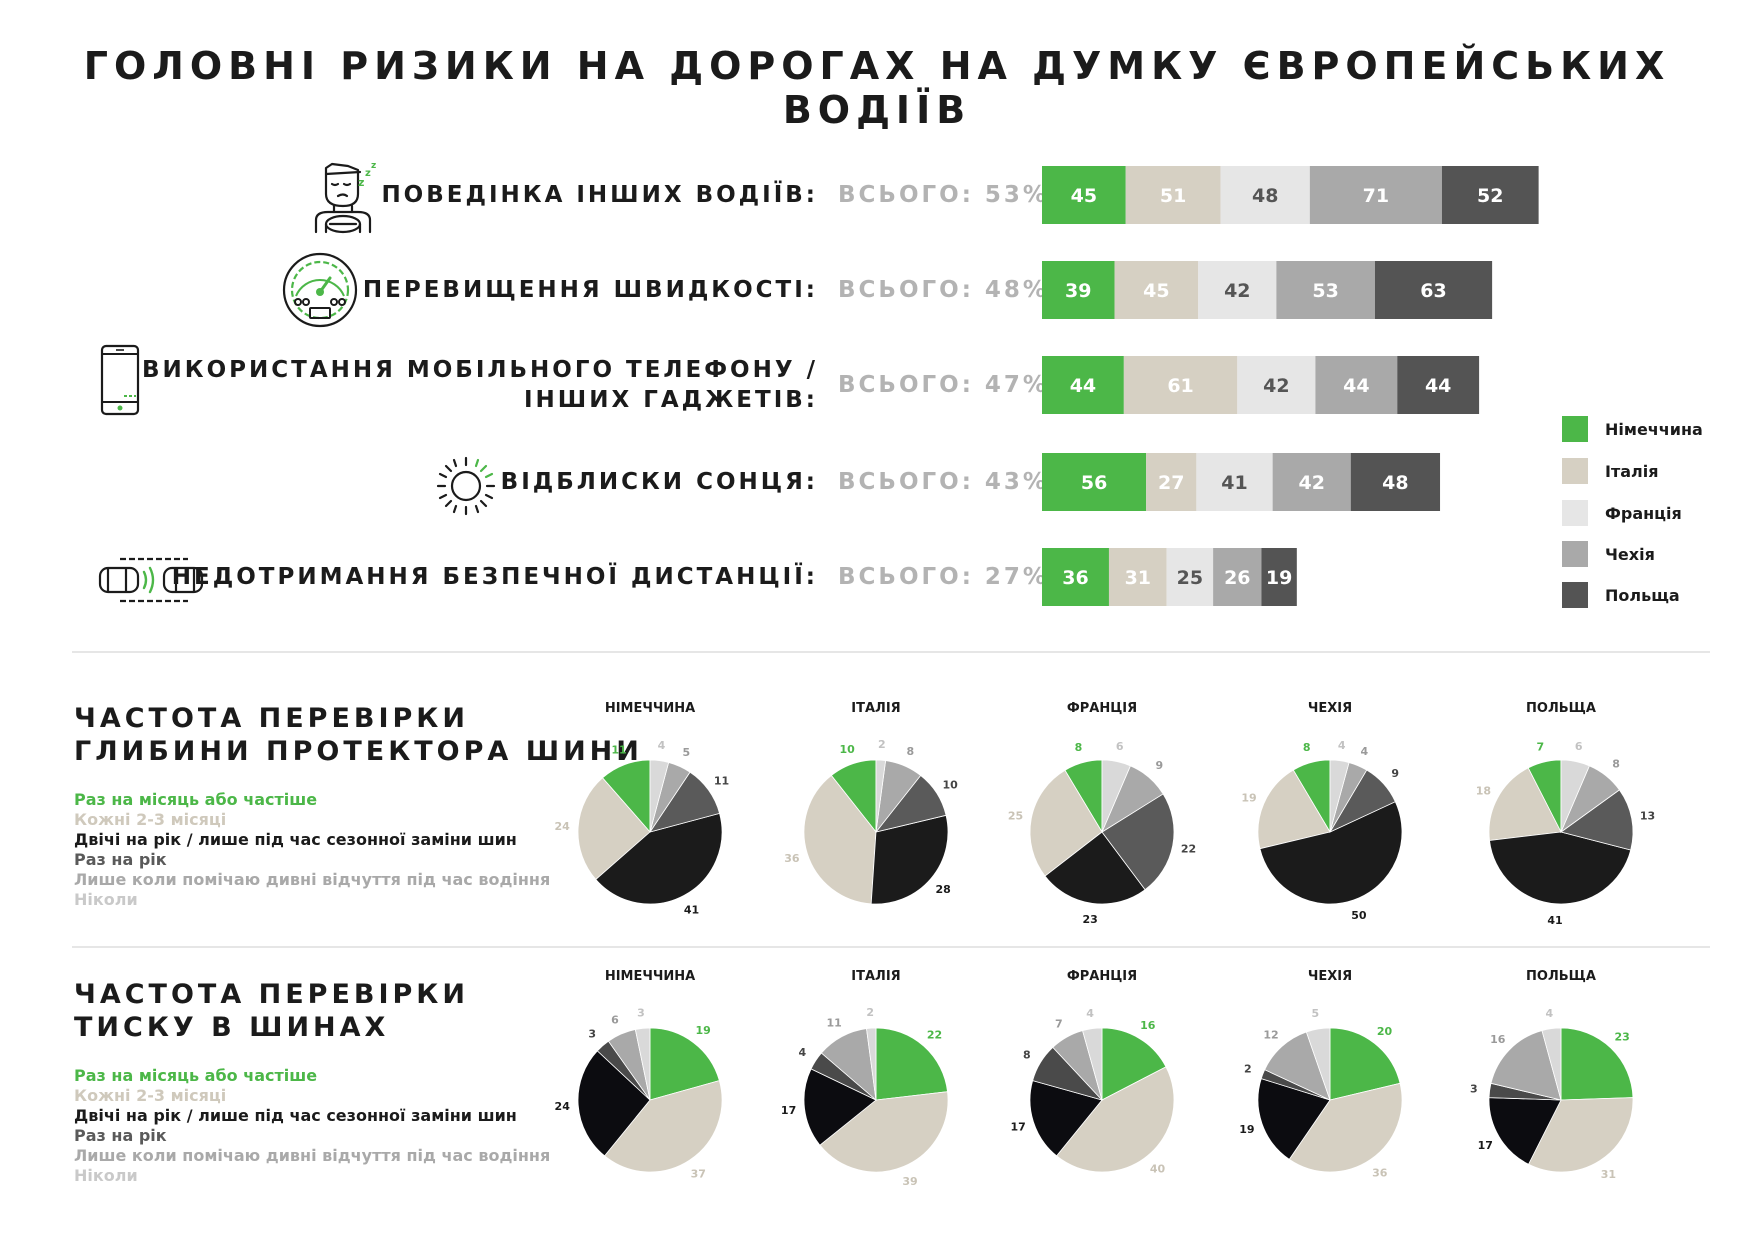 Image resolution: width=1754 pixels, height=1241 pixels. What do you see at coordinates (1575, 471) in the screenshot?
I see `legend-swatch` at bounding box center [1575, 471].